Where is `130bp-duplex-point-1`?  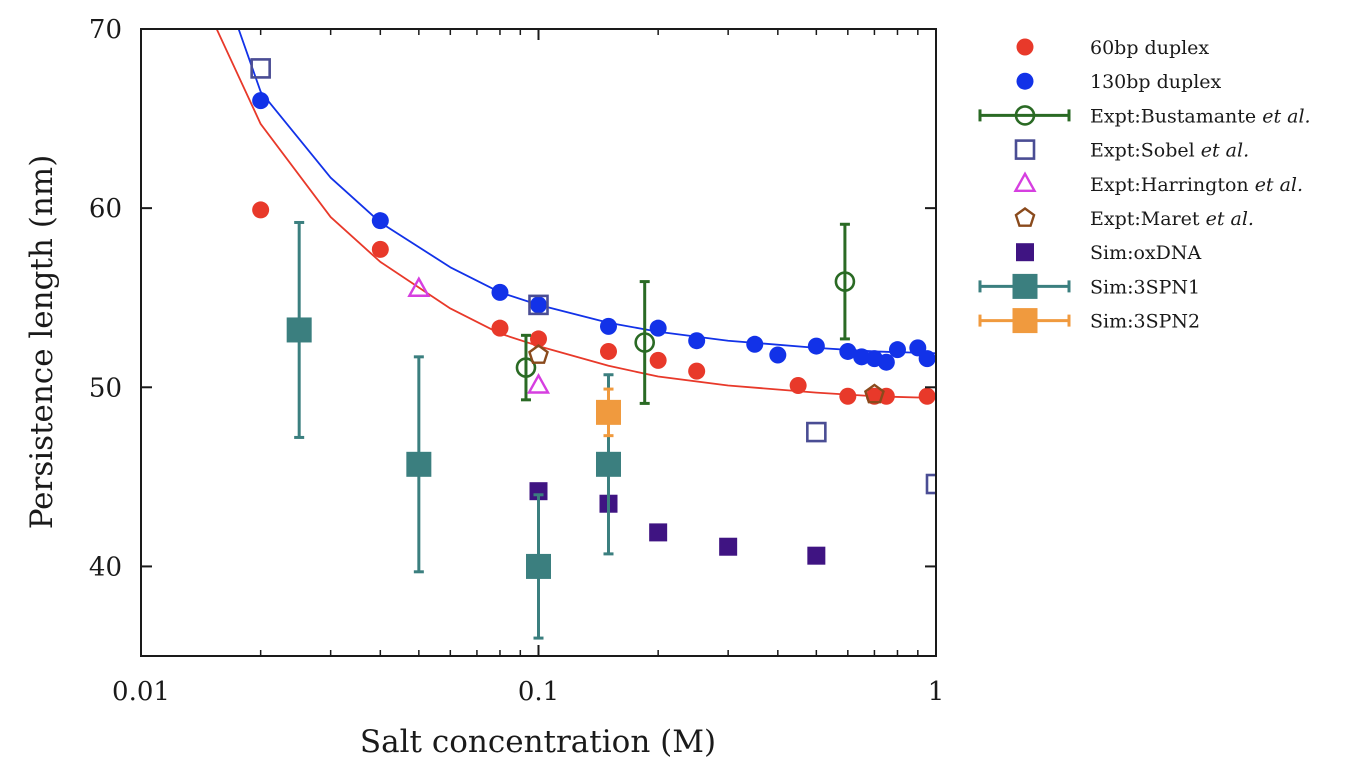 130bp-duplex-point-1 is located at coordinates (380, 221).